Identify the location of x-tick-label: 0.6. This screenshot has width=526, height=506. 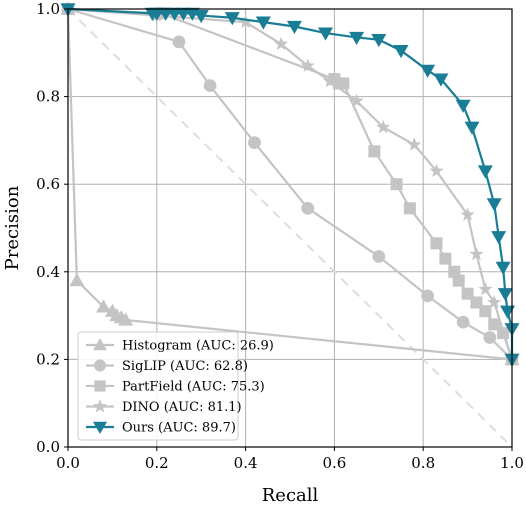
(334, 463).